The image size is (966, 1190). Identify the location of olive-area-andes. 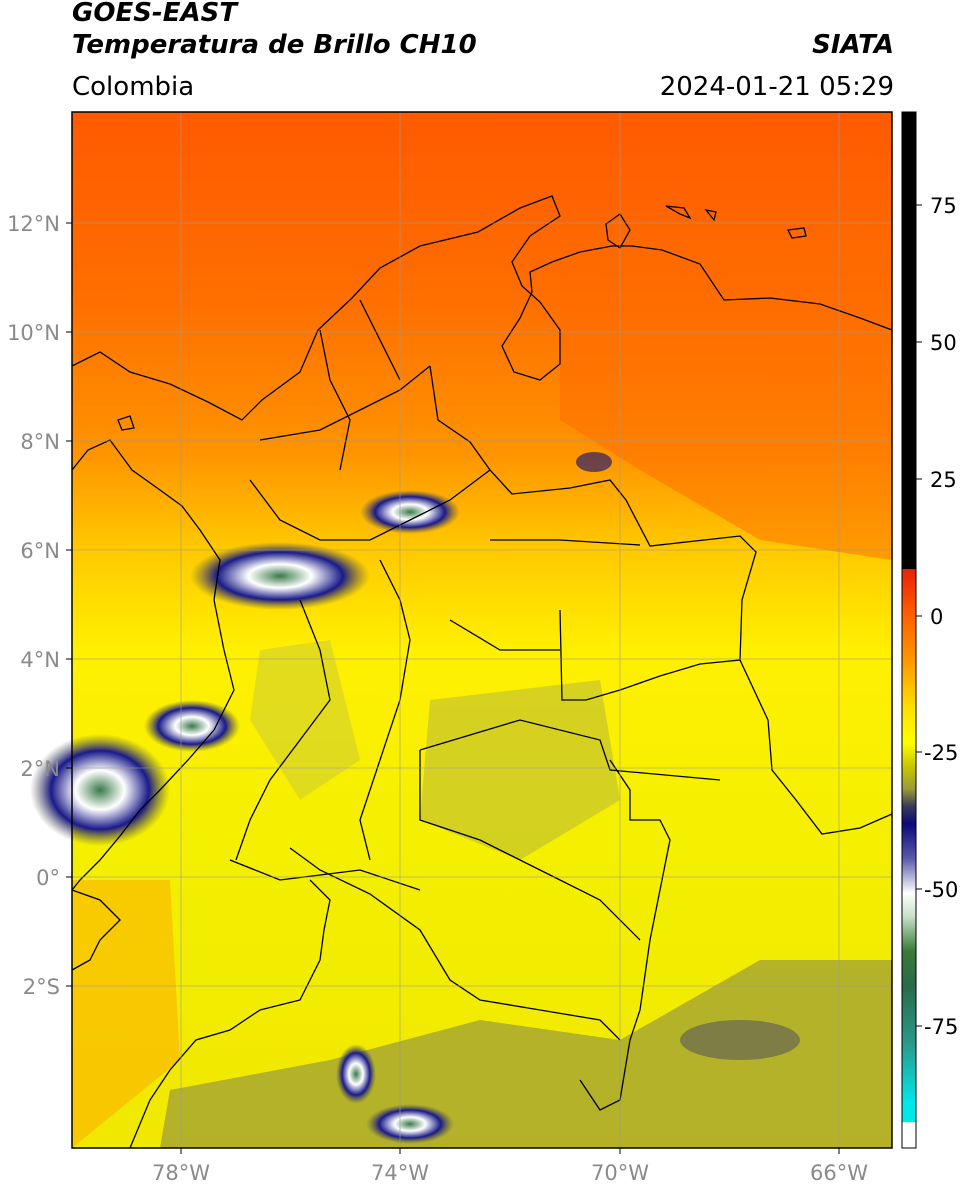
(305, 720).